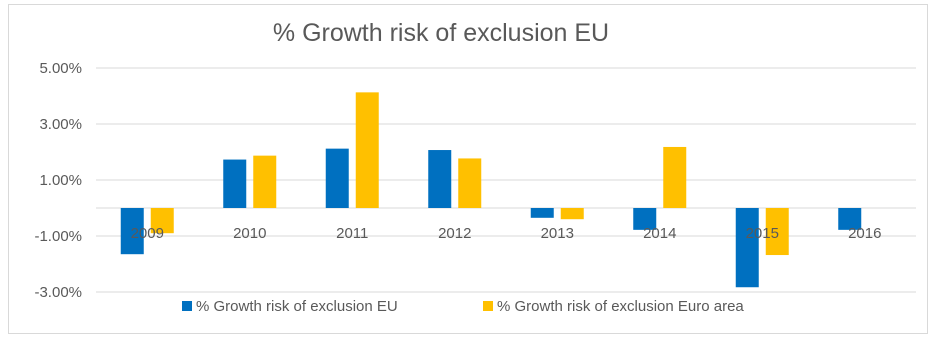 The image size is (931, 338). What do you see at coordinates (147, 233) in the screenshot?
I see `x-tick-label: 2009` at bounding box center [147, 233].